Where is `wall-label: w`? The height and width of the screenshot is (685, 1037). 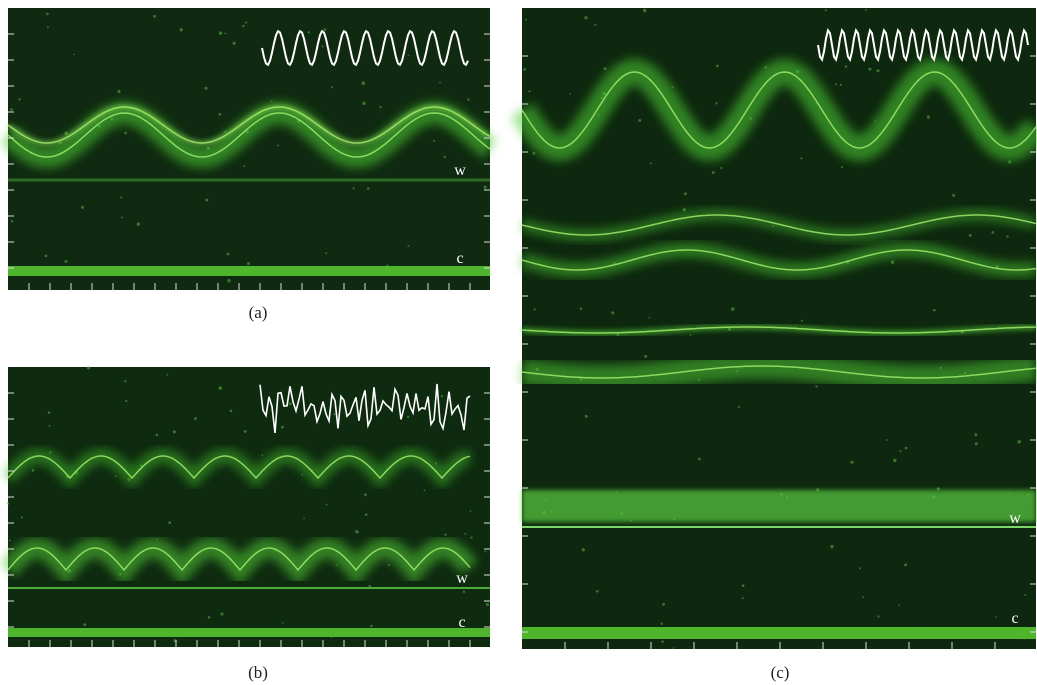
wall-label: w is located at coordinates (460, 170).